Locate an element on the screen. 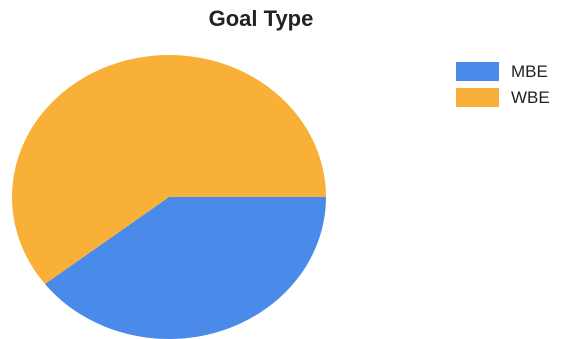 This screenshot has width=572, height=339. legend-item-mbe: MBE is located at coordinates (503, 71).